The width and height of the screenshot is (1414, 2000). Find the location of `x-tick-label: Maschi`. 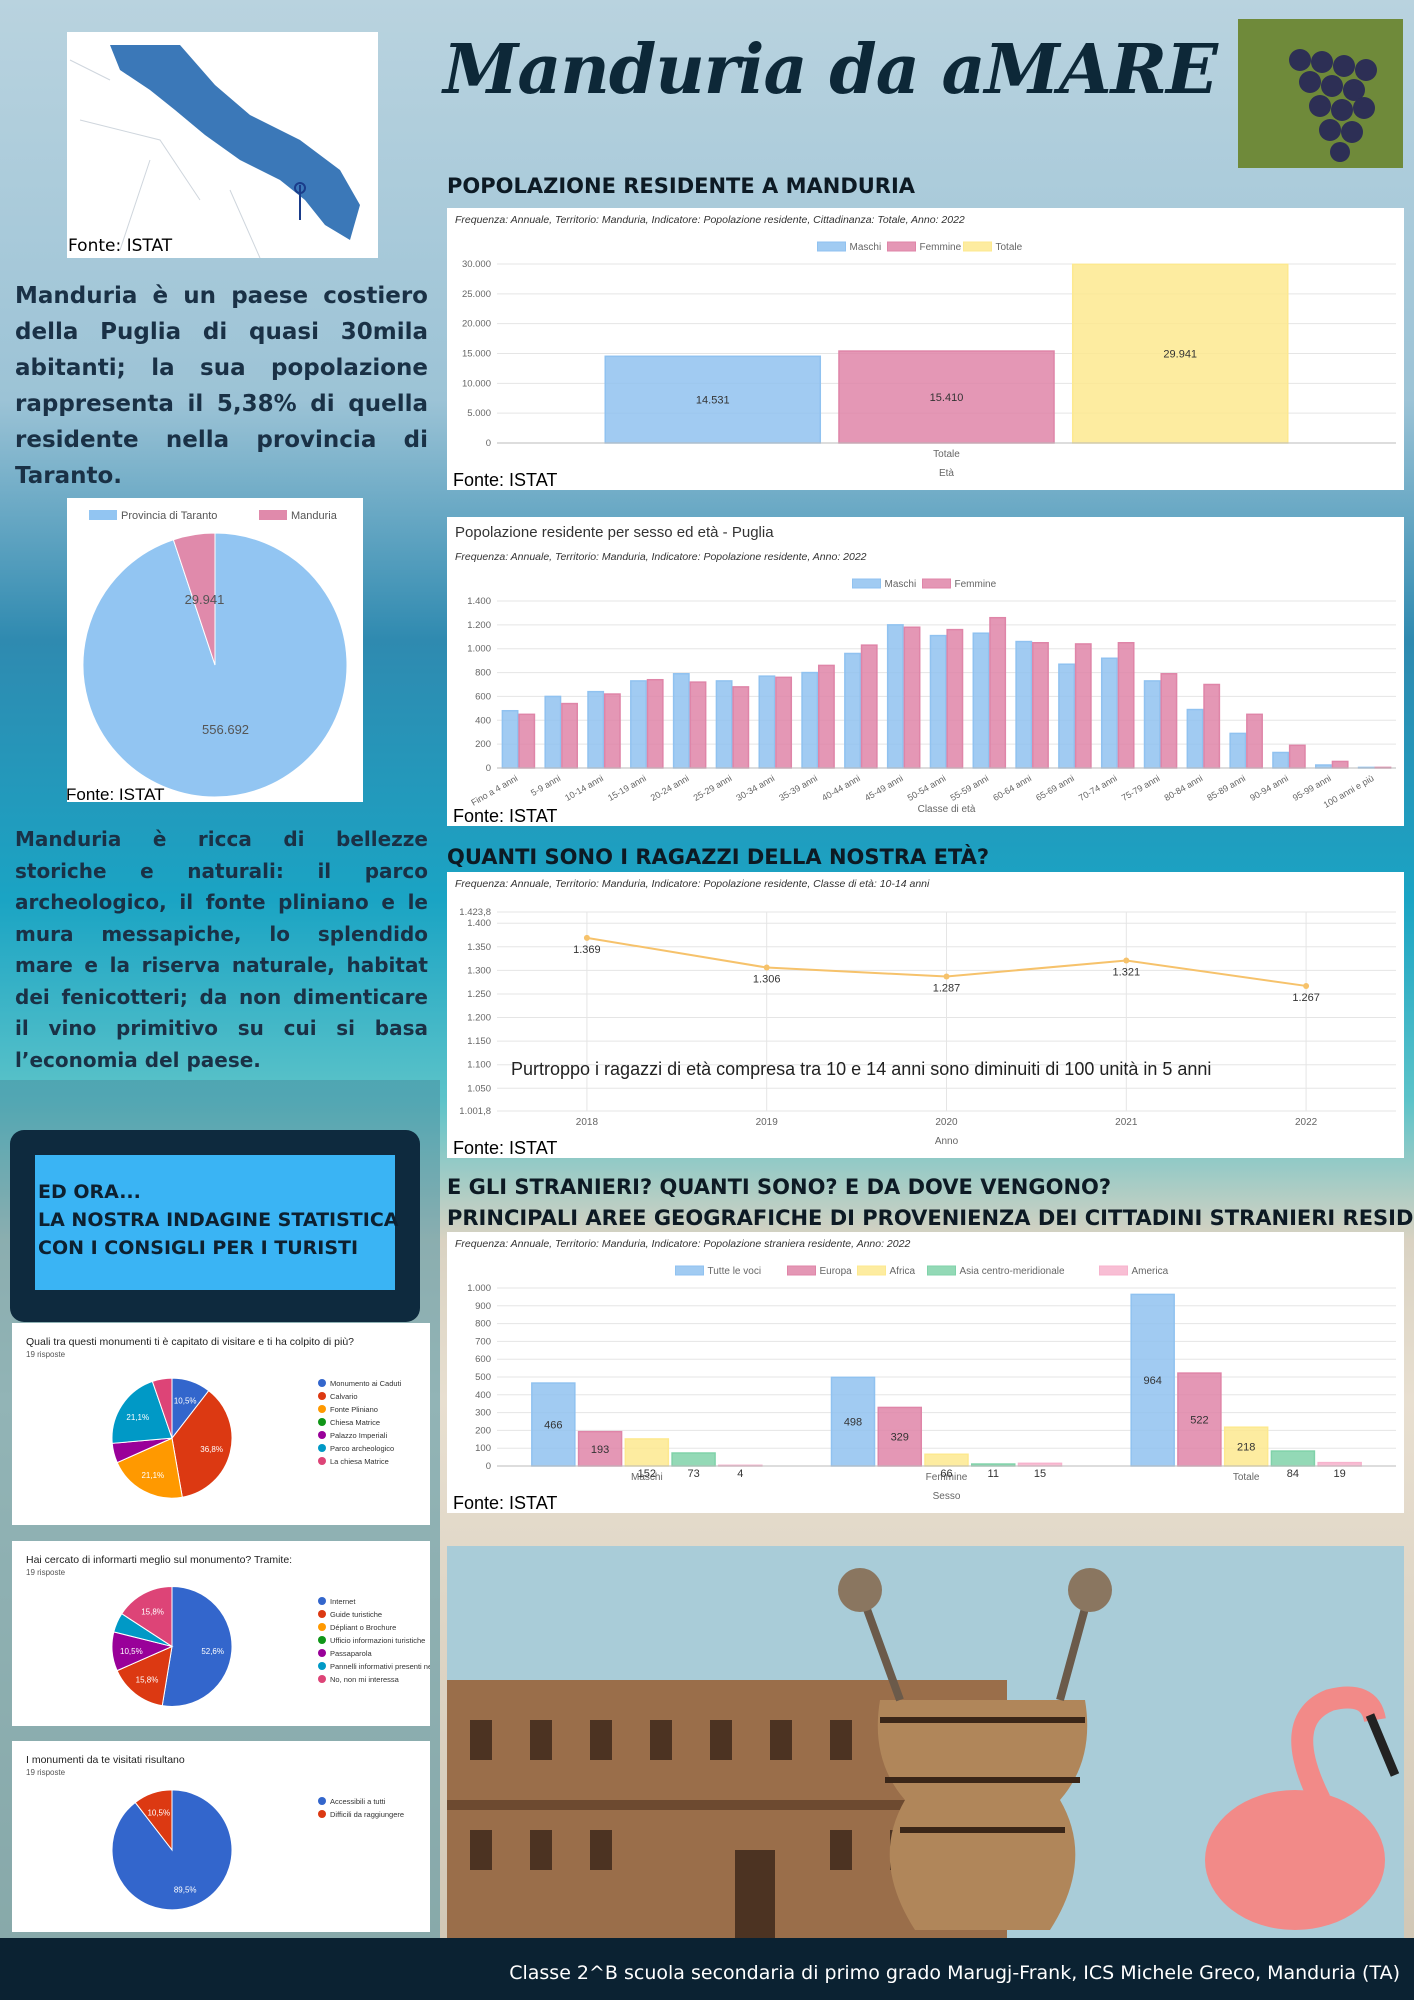

x-tick-label: Maschi is located at coordinates (647, 1477).